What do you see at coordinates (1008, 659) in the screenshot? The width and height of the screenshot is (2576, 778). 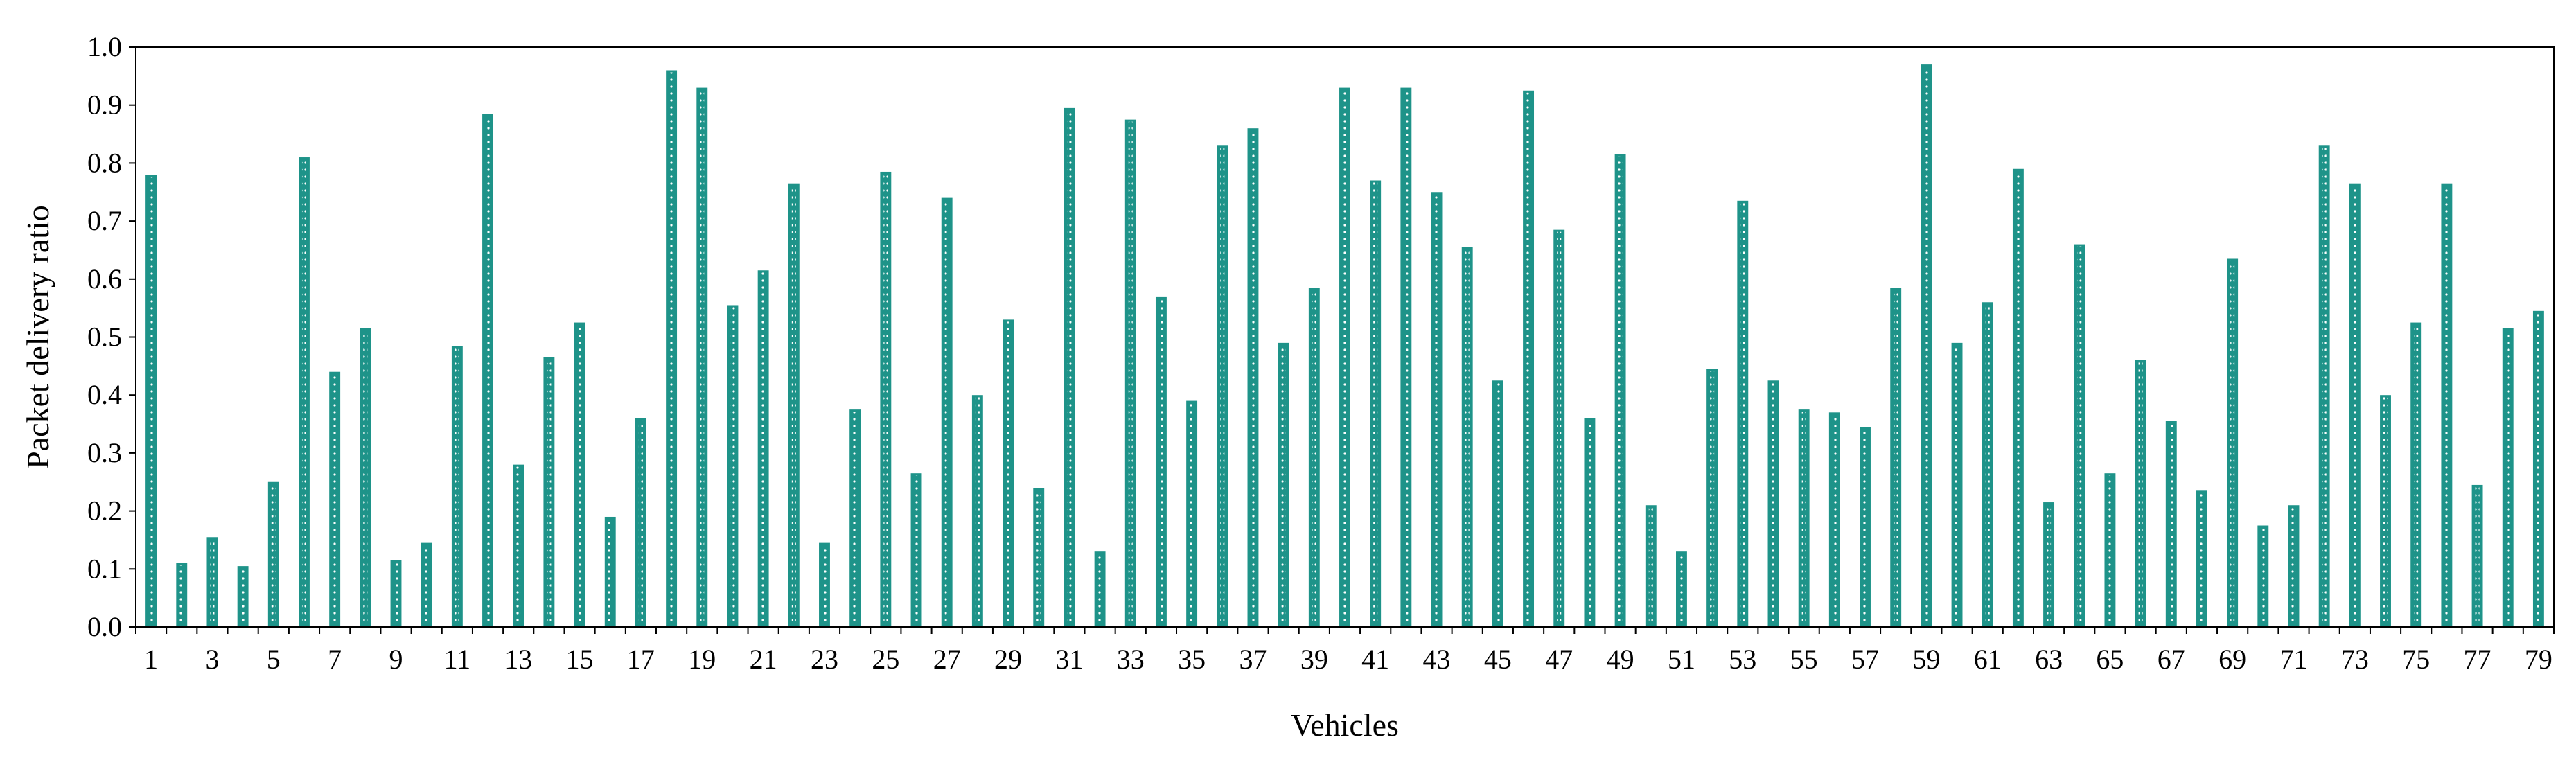 I see `x-tick-label: 29` at bounding box center [1008, 659].